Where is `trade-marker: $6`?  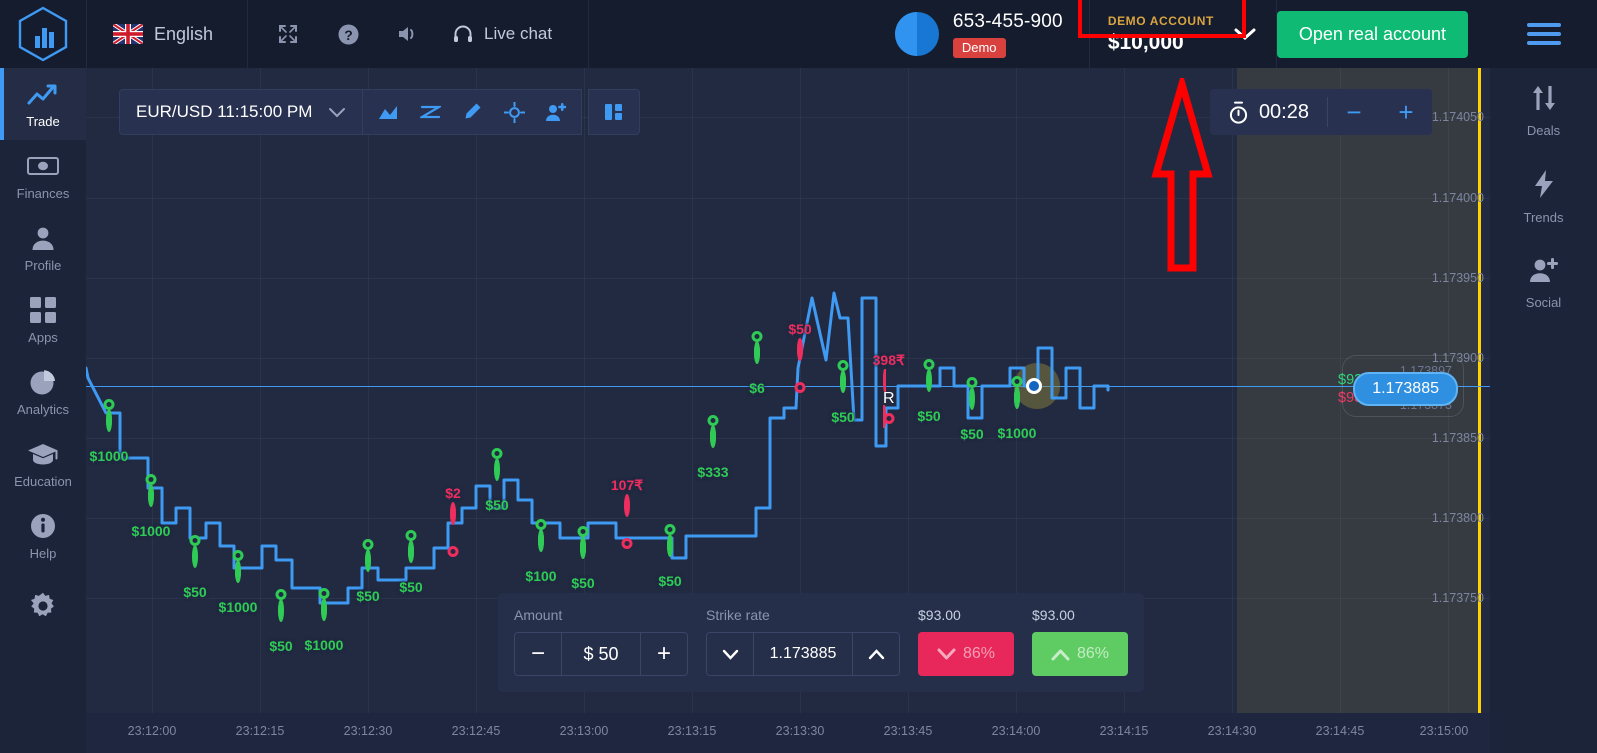
trade-marker: $6 is located at coordinates (757, 363).